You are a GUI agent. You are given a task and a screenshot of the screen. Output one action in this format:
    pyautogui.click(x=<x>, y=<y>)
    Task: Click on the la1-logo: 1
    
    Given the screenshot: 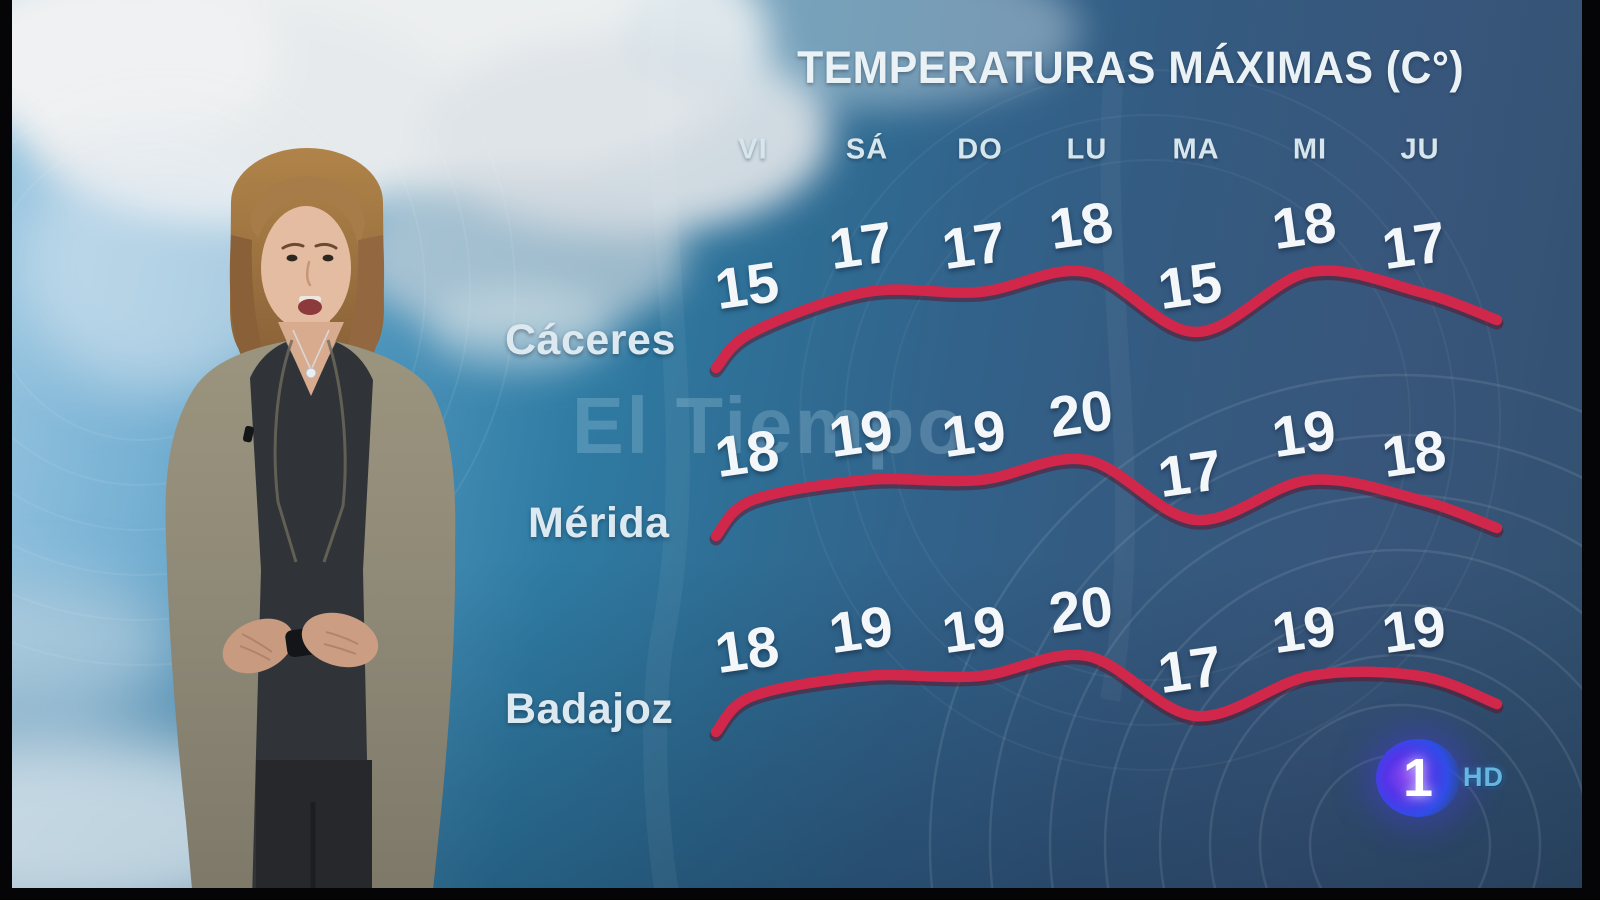 What is the action you would take?
    pyautogui.click(x=1418, y=778)
    